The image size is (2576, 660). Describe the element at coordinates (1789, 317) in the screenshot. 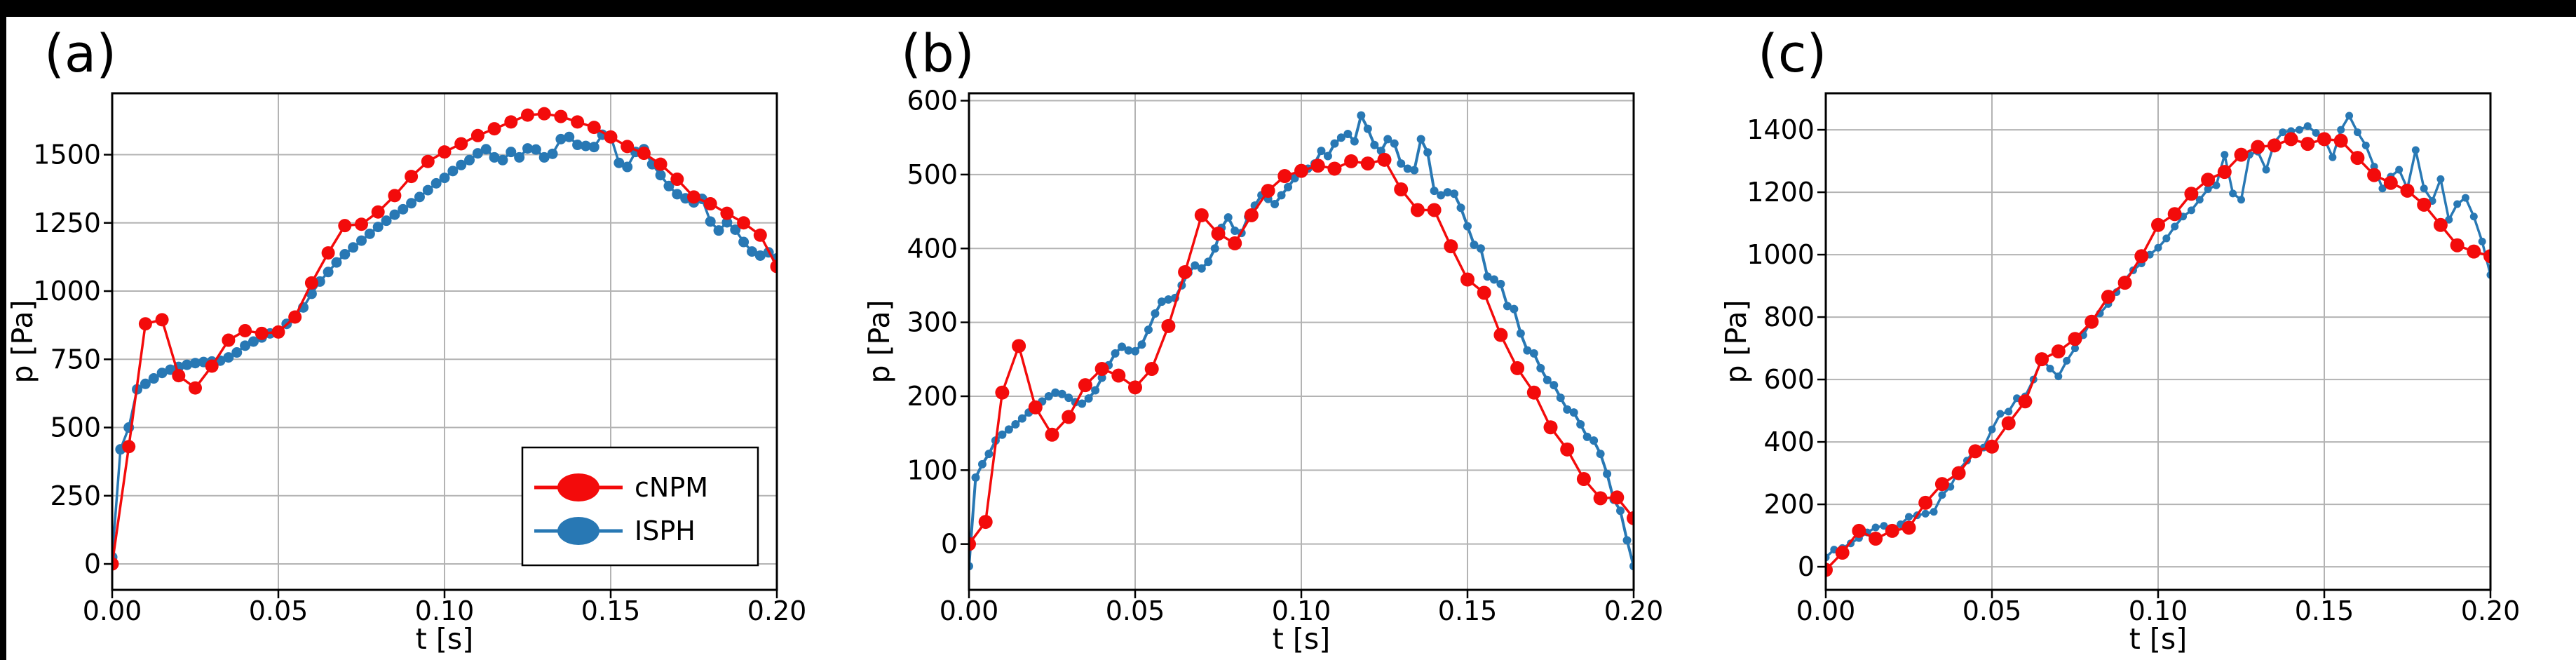

I see `y-tick-label: 800` at that location.